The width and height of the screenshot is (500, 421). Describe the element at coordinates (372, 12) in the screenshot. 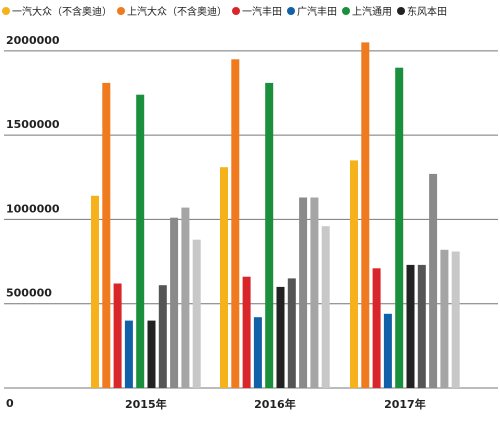

I see `legend-label: 上汽通用` at that location.